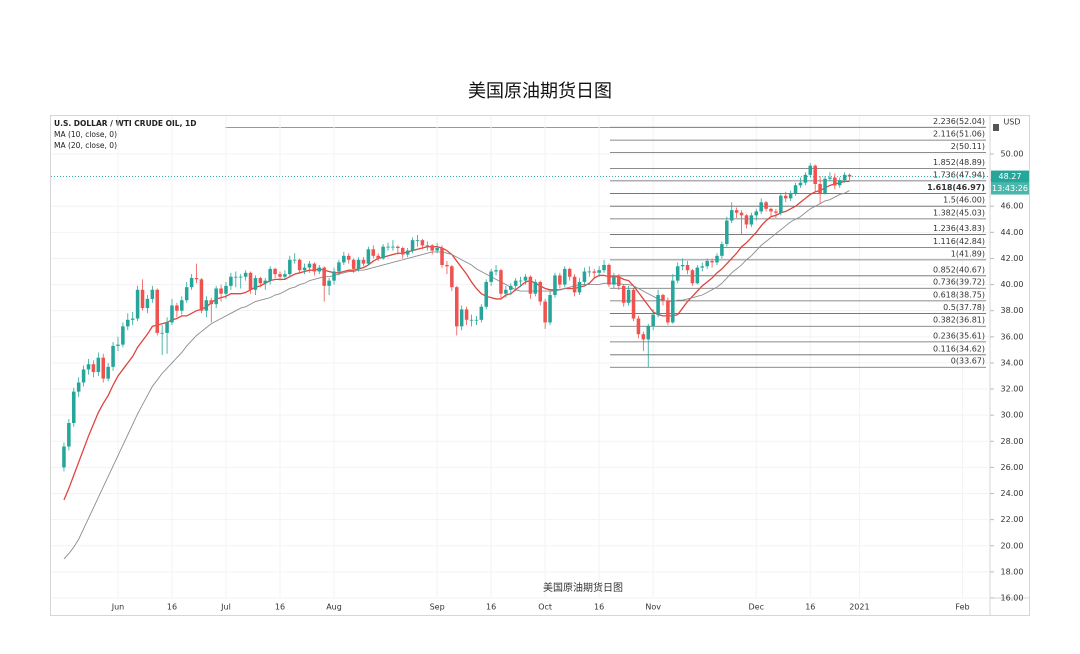 The height and width of the screenshot is (654, 1080). What do you see at coordinates (85, 145) in the screenshot?
I see `legend-entry: MA (20, close, 0)` at bounding box center [85, 145].